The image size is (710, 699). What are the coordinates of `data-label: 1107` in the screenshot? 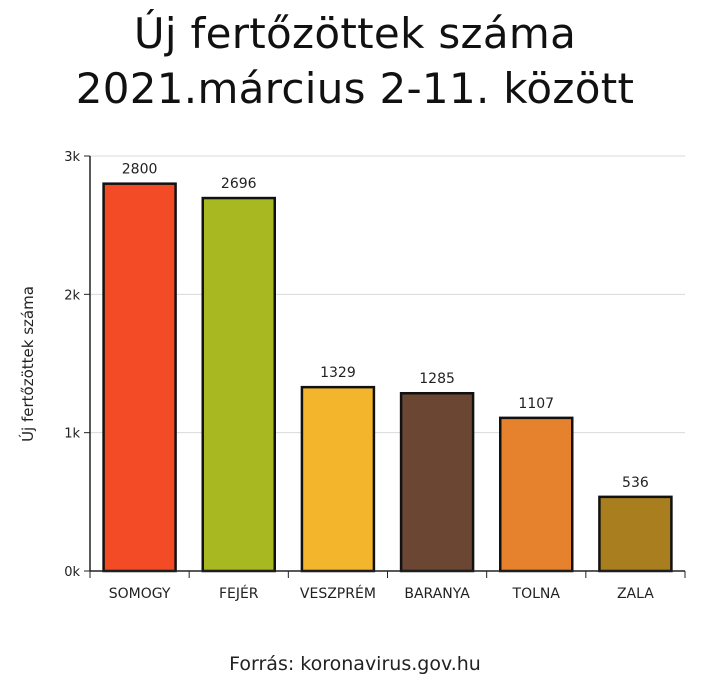 It's located at (536, 404).